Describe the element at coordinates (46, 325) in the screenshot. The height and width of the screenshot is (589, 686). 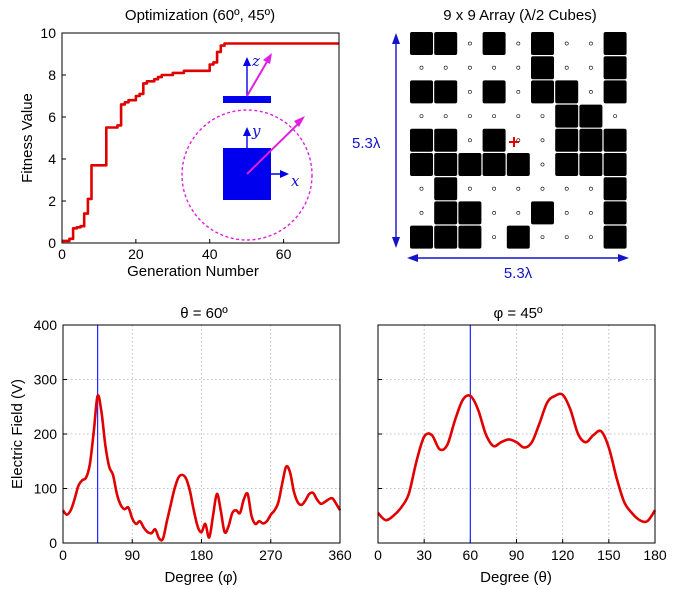
I see `ytick-label: 400` at that location.